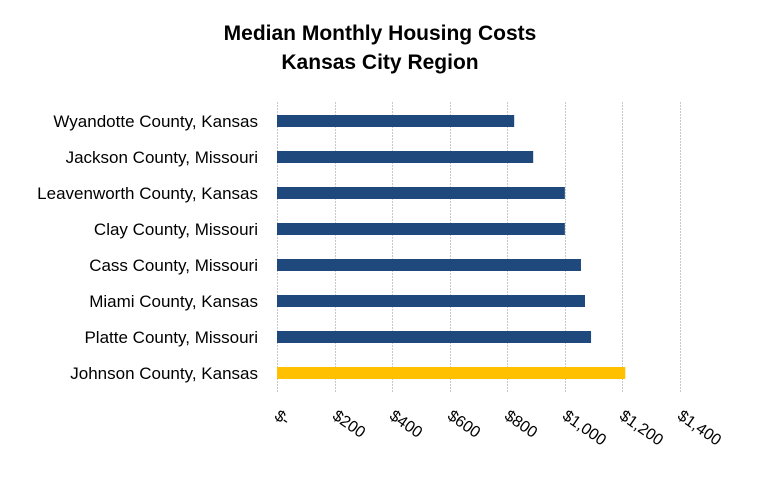  What do you see at coordinates (380, 33) in the screenshot?
I see `chart-title: Median Monthly Housing Costs` at bounding box center [380, 33].